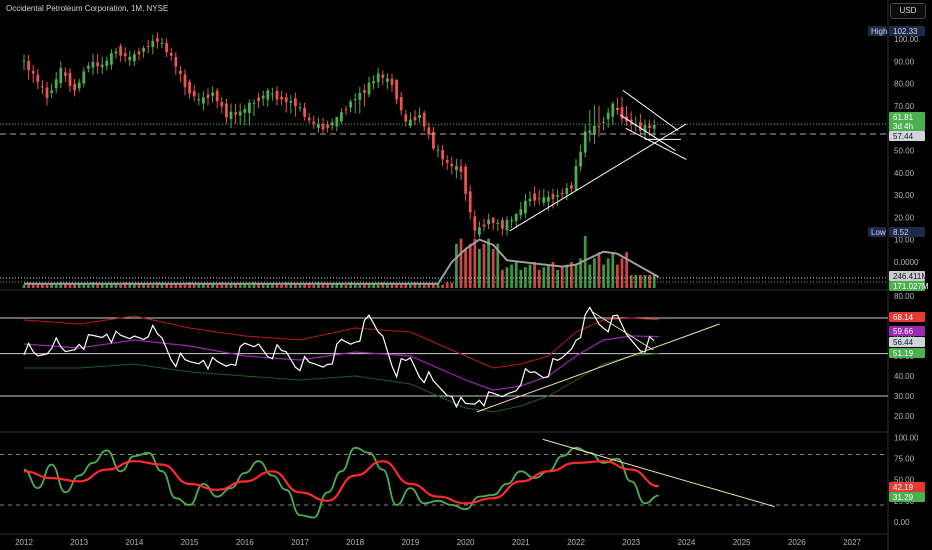 This screenshot has width=932, height=550. I want to click on high-tag: 102.33, so click(905, 31).